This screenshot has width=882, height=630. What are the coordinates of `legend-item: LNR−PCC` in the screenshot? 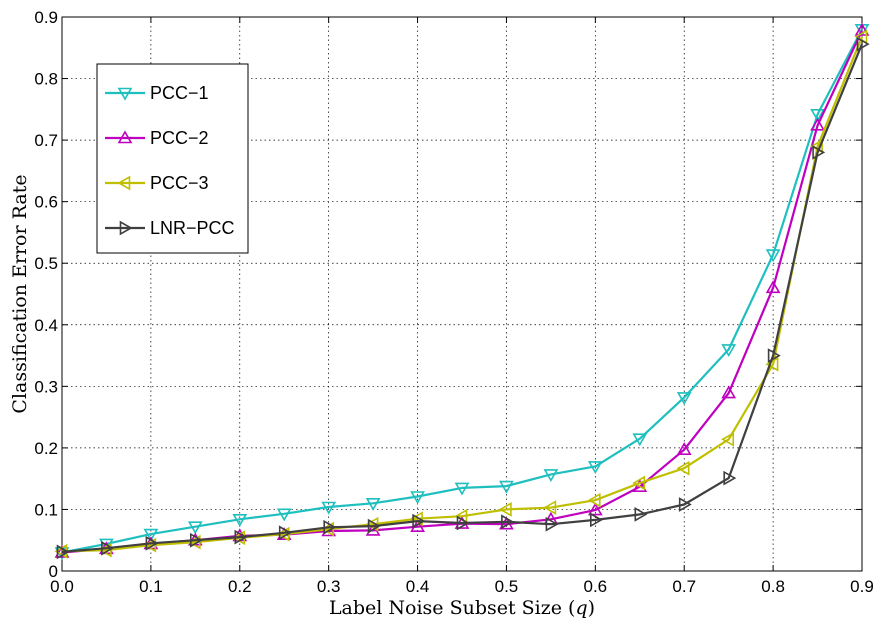 It's located at (170, 228).